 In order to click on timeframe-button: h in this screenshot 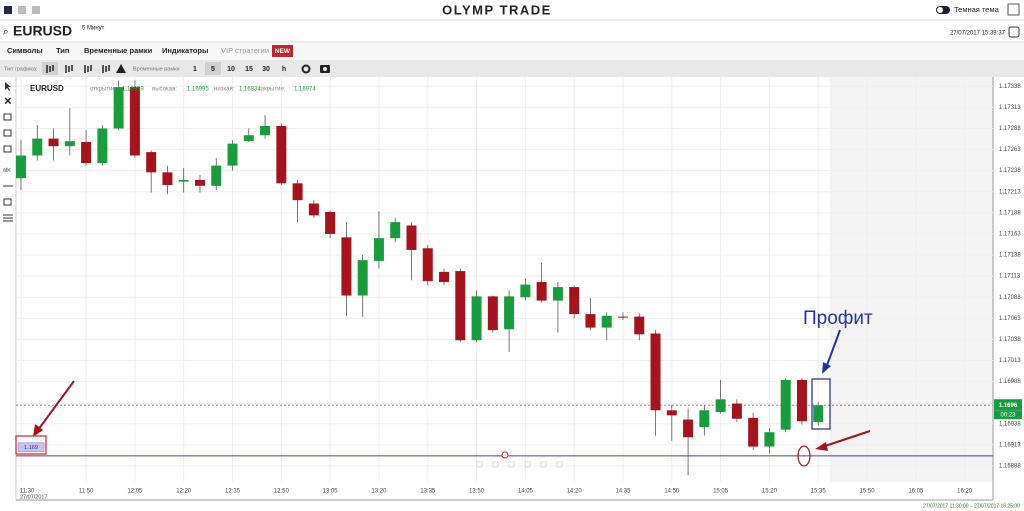, I will do `click(284, 69)`.